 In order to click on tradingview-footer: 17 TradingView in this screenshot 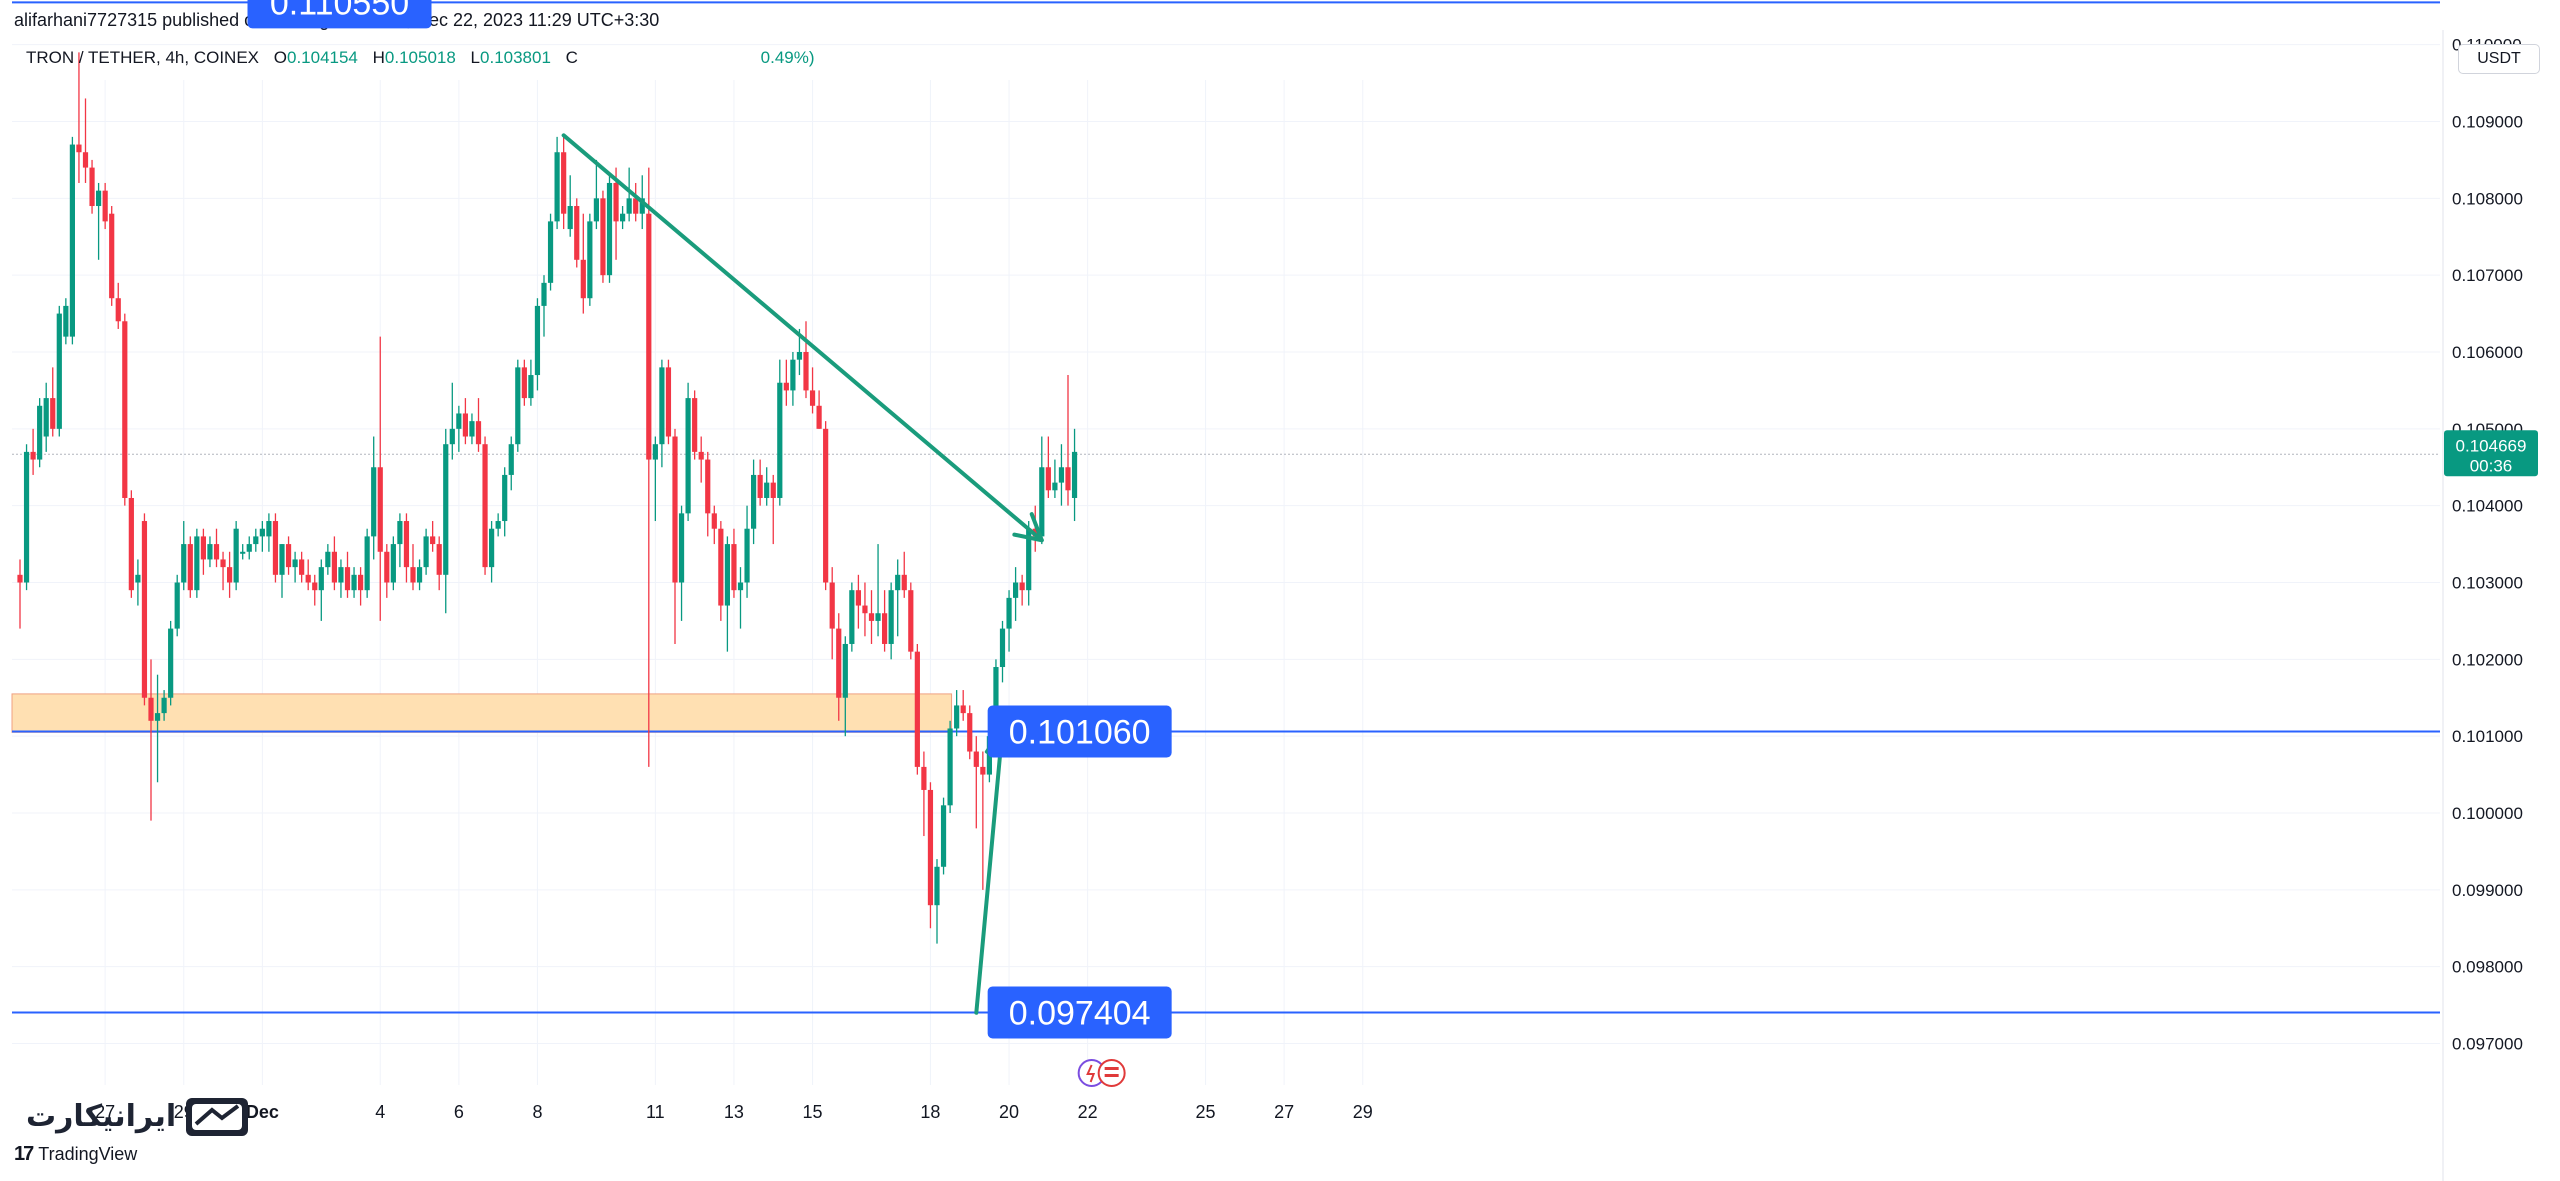, I will do `click(75, 1154)`.